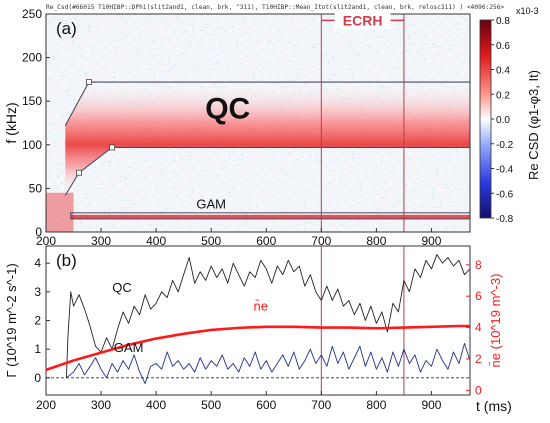 The width and height of the screenshot is (550, 423). Describe the element at coordinates (66, 28) in the screenshot. I see `panel-label: (a)` at that location.